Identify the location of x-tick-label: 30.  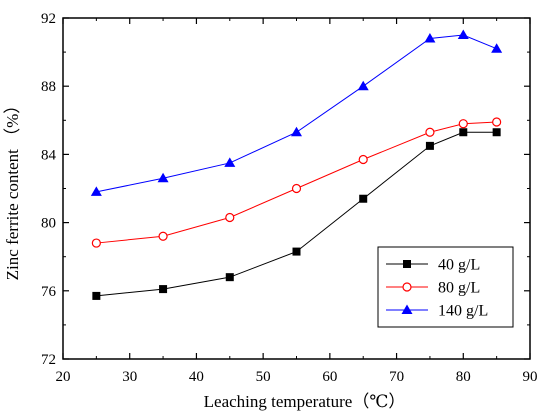
(129, 377).